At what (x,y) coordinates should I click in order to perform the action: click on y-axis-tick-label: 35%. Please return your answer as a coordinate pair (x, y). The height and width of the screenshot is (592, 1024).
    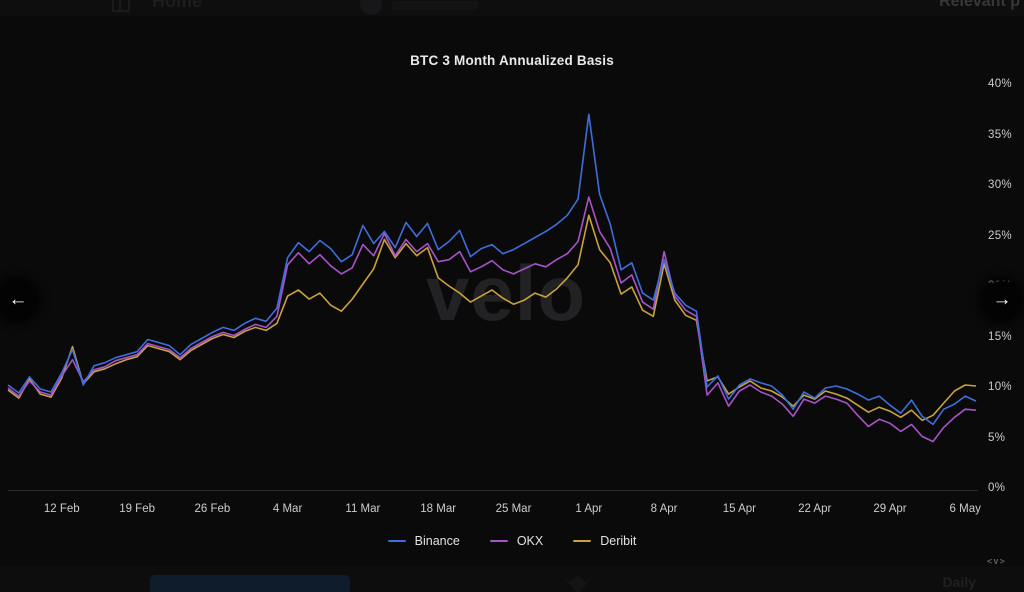
    Looking at the image, I should click on (1000, 134).